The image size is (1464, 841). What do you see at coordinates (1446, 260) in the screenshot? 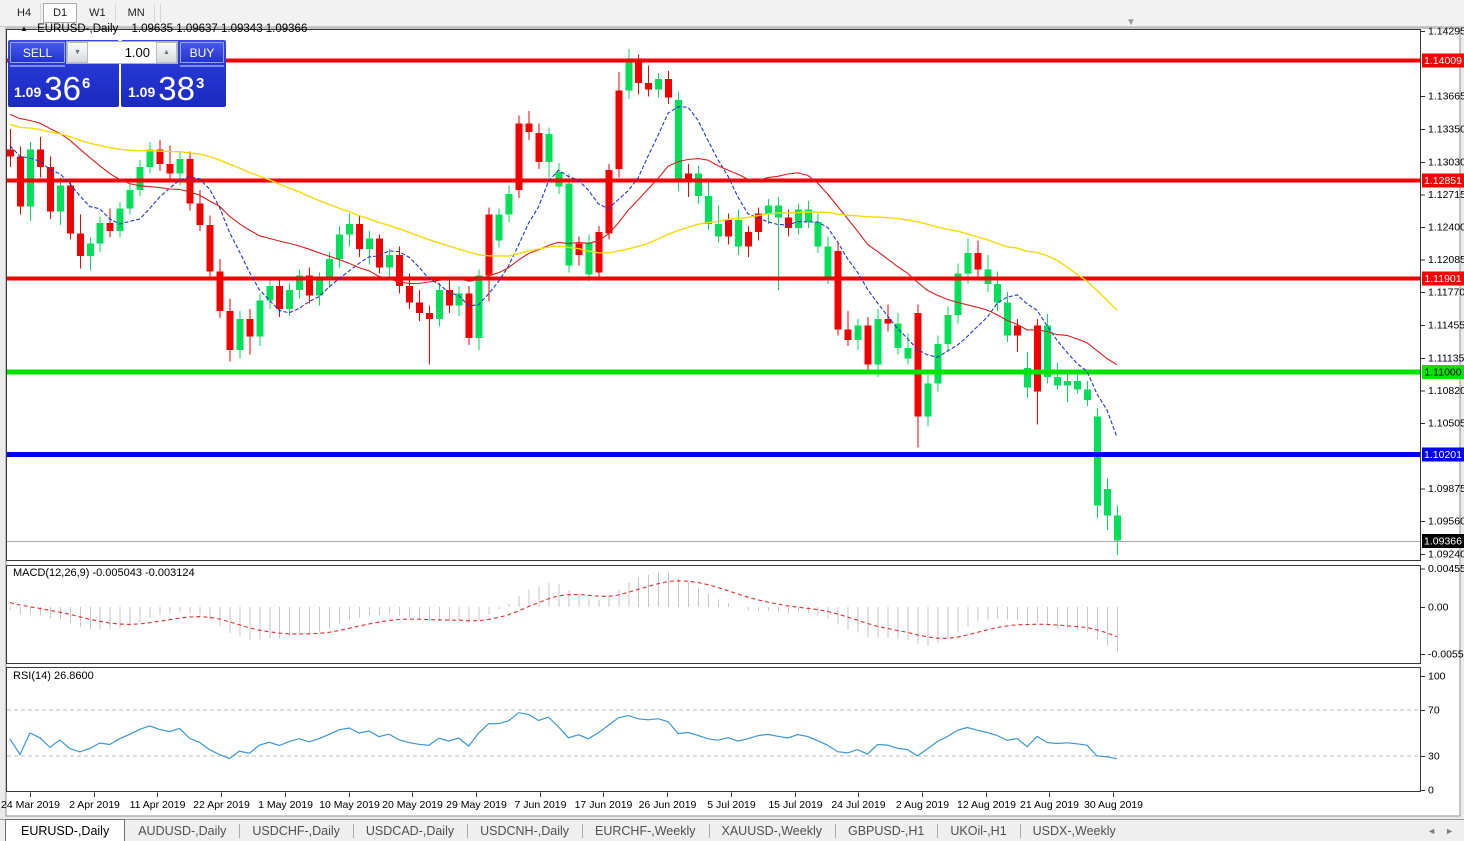
I see `svg-text: 1.12085` at bounding box center [1446, 260].